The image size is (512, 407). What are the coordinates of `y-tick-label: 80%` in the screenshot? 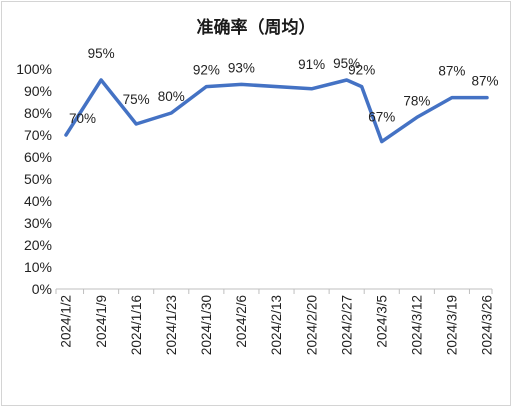 It's located at (38, 113).